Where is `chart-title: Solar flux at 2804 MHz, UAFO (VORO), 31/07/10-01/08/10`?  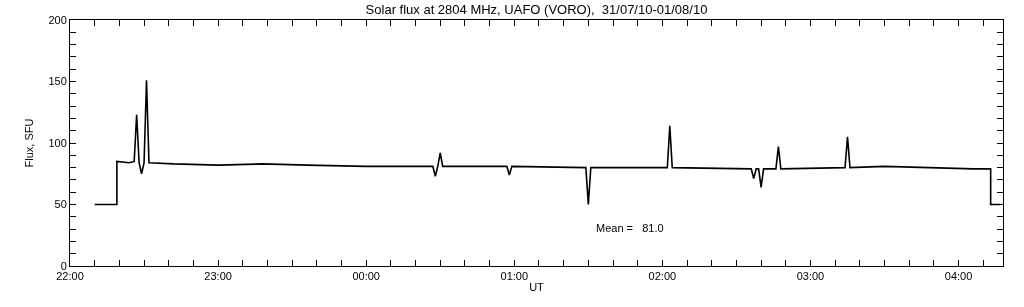 chart-title: Solar flux at 2804 MHz, UAFO (VORO), 31/07/10-01/08/10 is located at coordinates (536, 9).